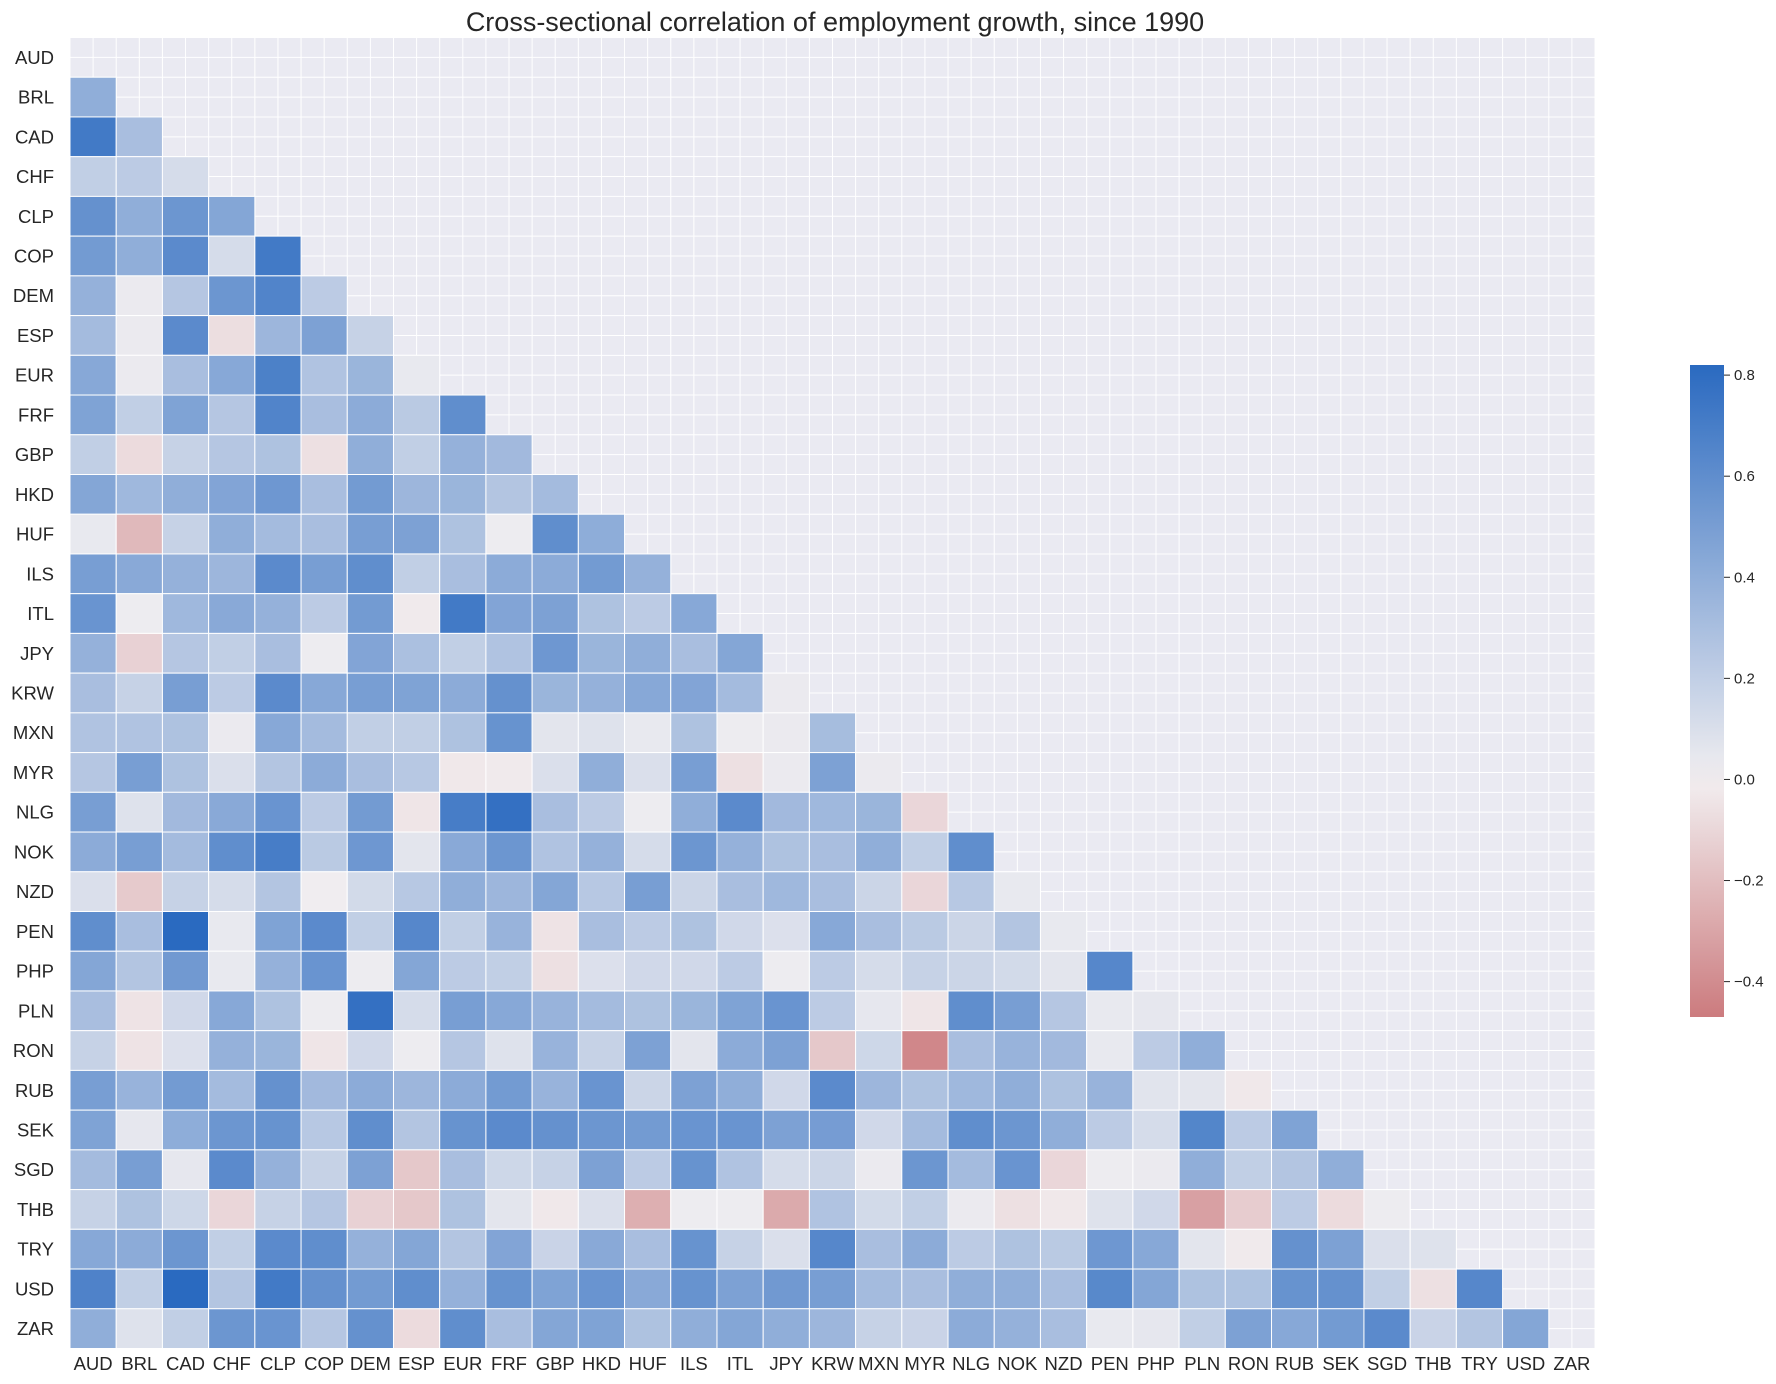 Image resolution: width=1776 pixels, height=1384 pixels. What do you see at coordinates (232, 1090) in the screenshot?
I see `heatmap-cell-RUB-CHF` at bounding box center [232, 1090].